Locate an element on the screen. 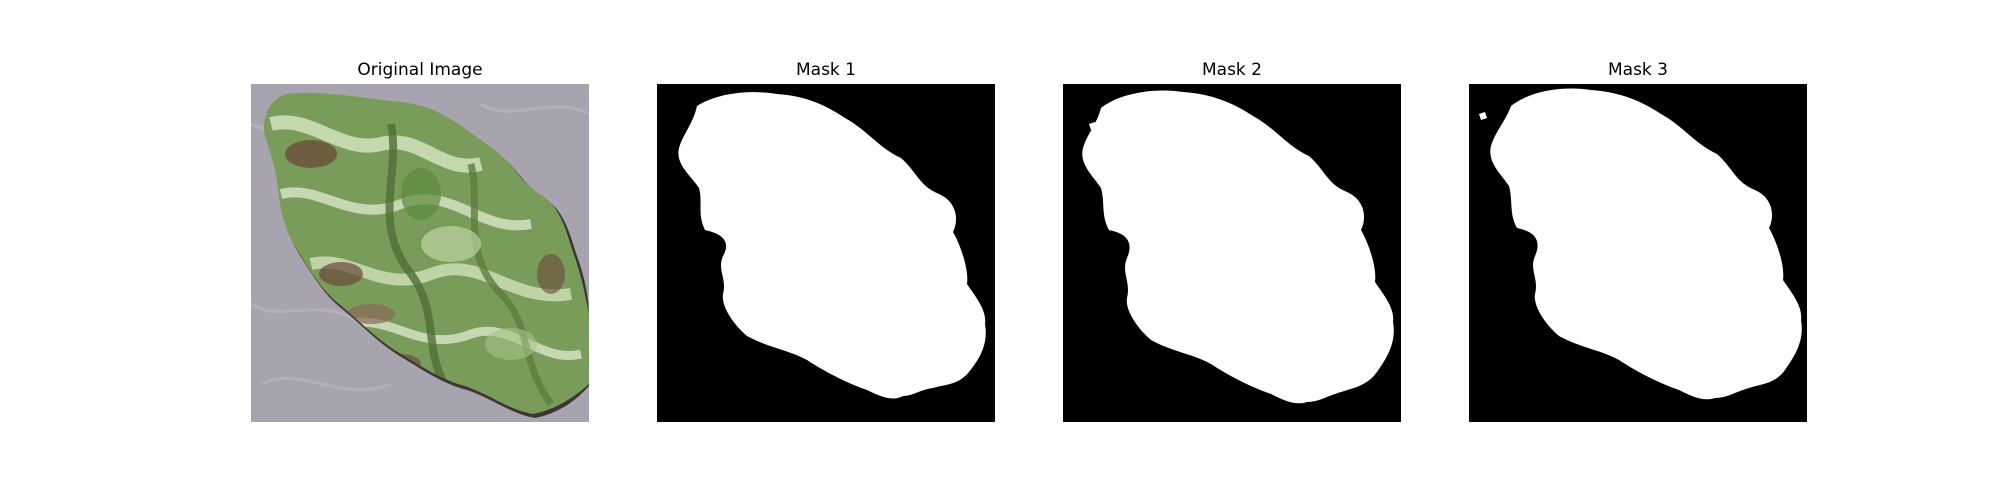 This screenshot has width=2000, height=500. panel-original-image: Original Image is located at coordinates (420, 243).